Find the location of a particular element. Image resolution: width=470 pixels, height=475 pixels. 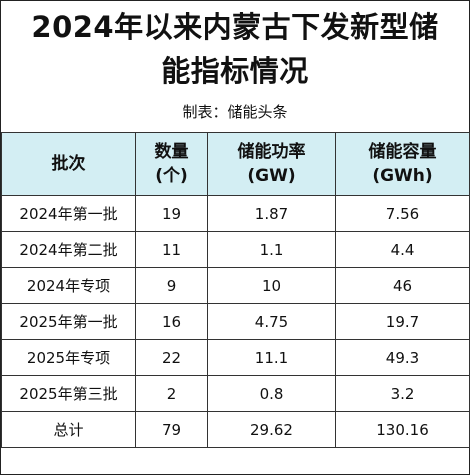

total-row: 总计 79 29.62 130.16 is located at coordinates (235, 429).